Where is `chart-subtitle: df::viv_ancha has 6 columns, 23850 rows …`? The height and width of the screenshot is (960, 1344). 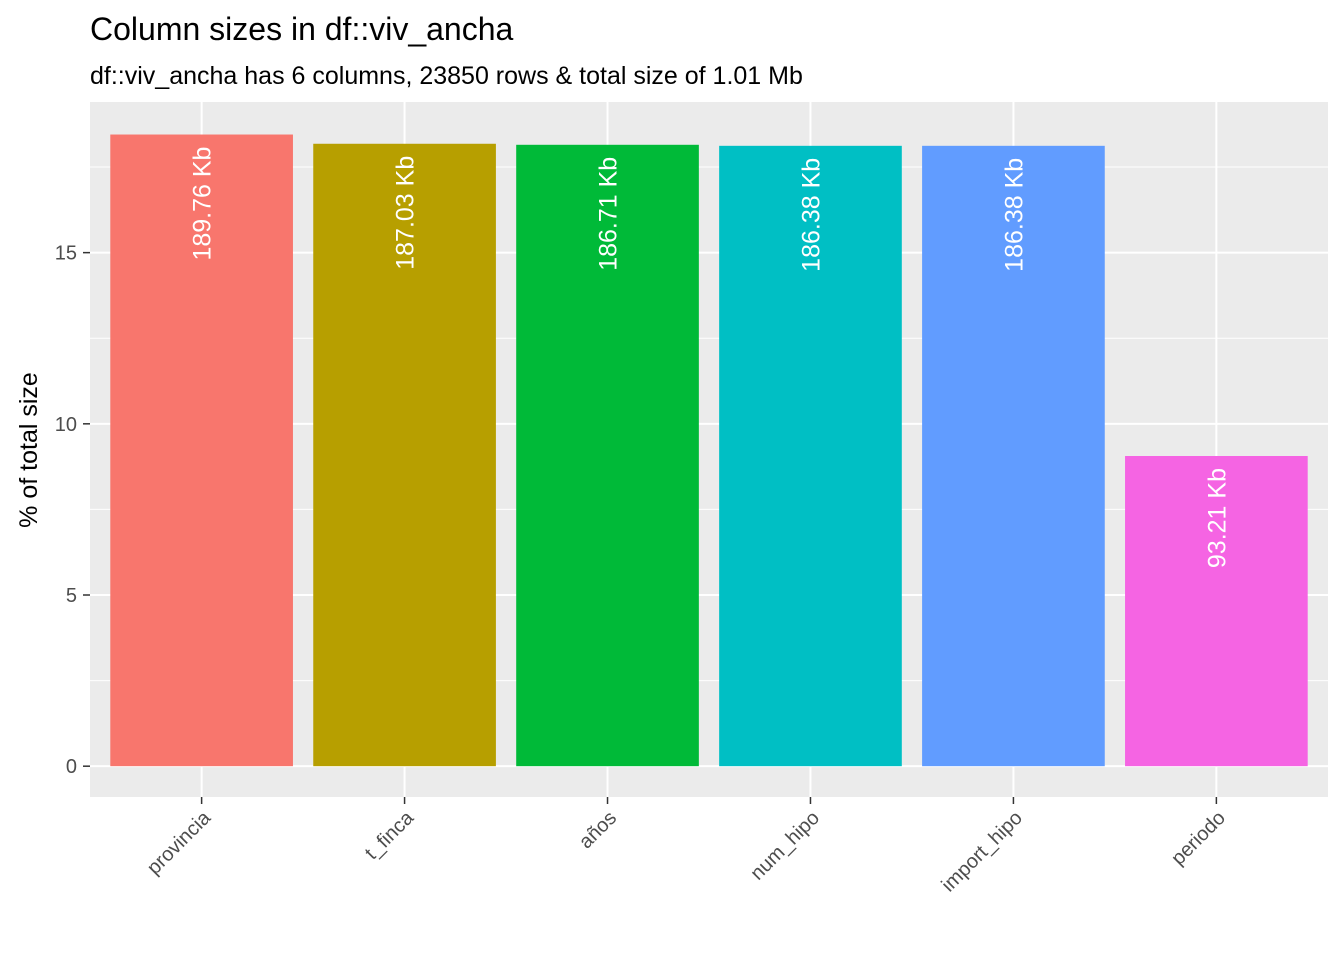
chart-subtitle: df::viv_ancha has 6 columns, 23850 rows … is located at coordinates (446, 76).